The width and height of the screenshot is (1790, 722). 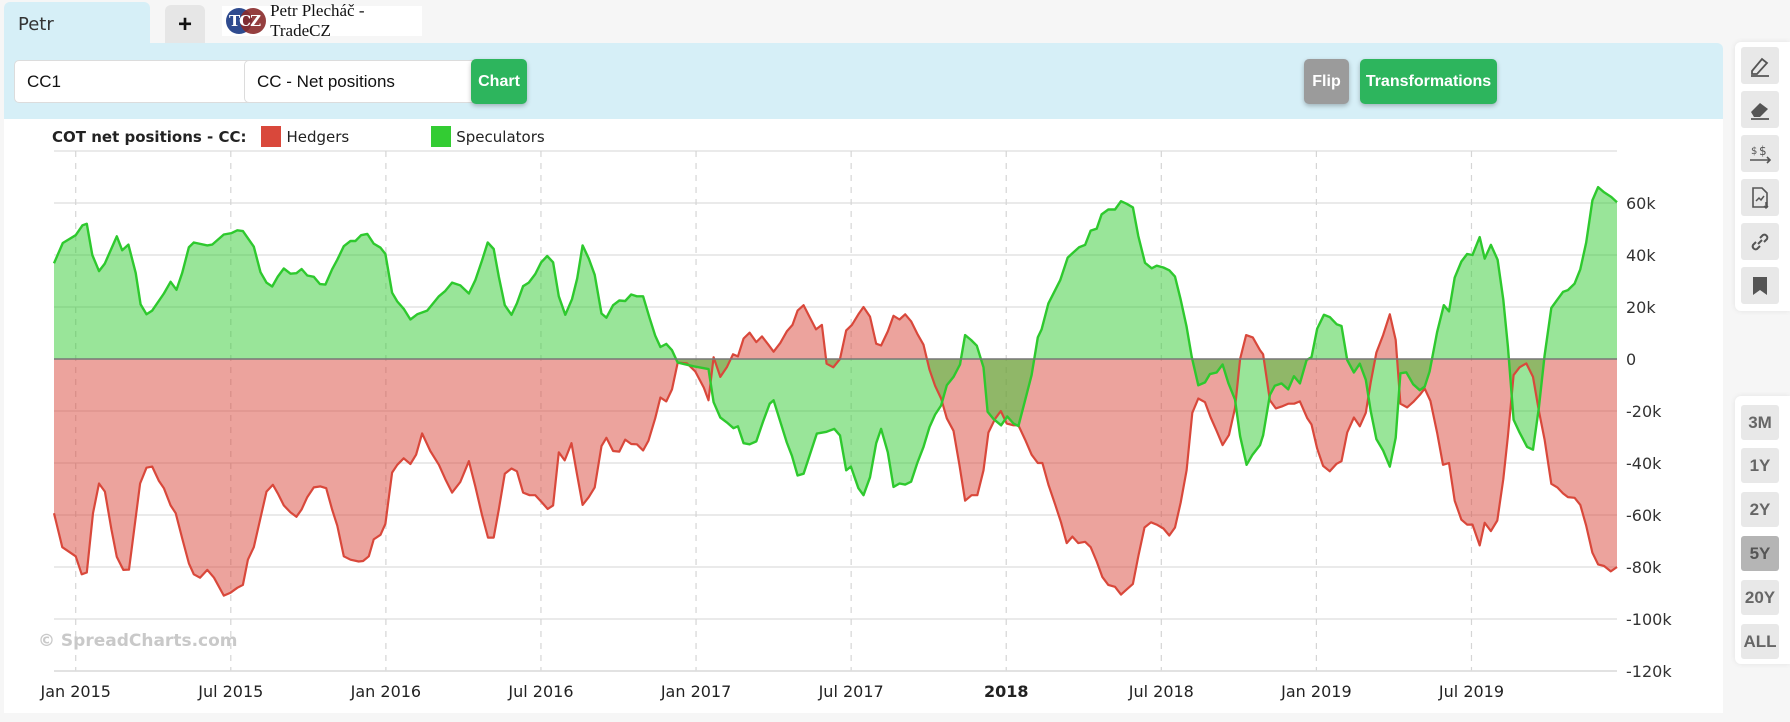 I want to click on range-20y: 20Y, so click(x=1760, y=597).